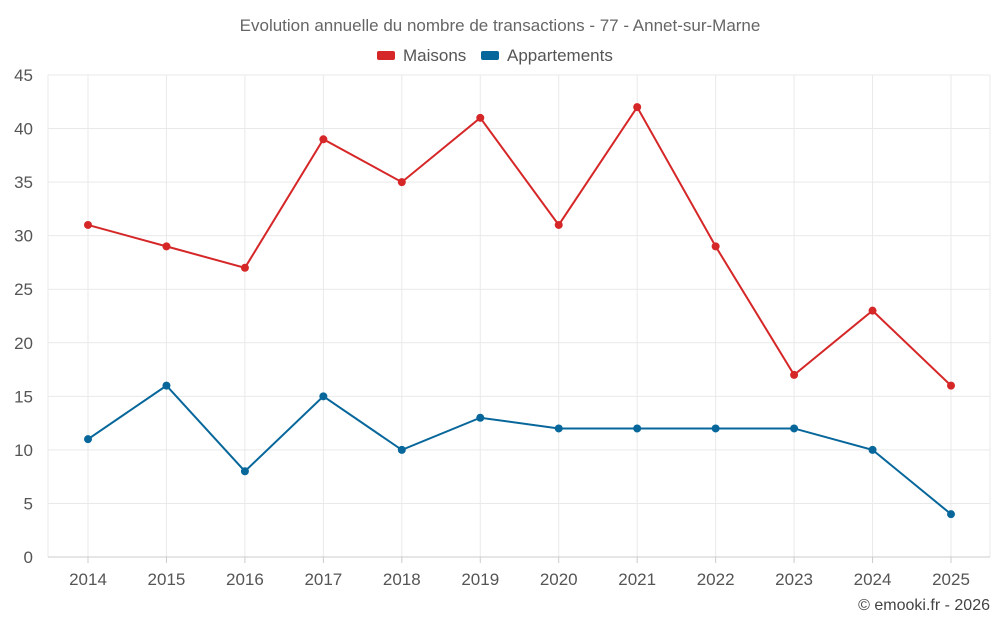 The width and height of the screenshot is (1000, 630). I want to click on y-tick-label: 0, so click(28, 557).